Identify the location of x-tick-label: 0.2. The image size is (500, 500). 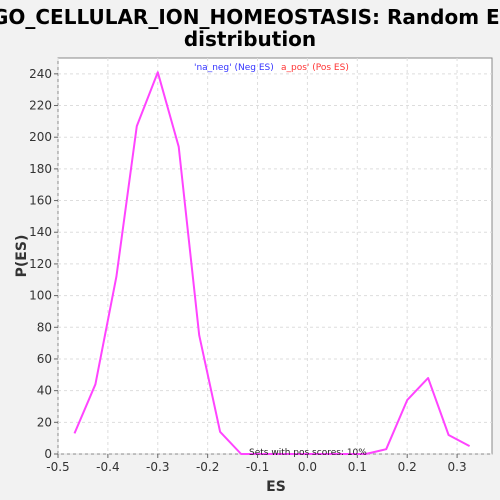
(407, 467).